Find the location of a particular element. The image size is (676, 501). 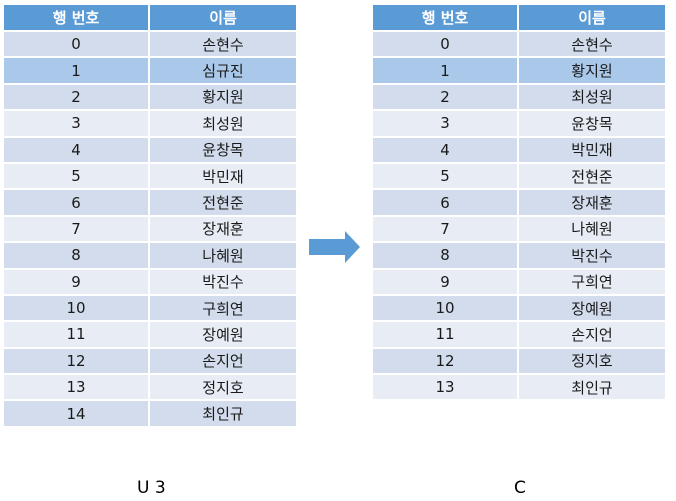

right-header-row: 행 번호 이름 is located at coordinates (520, 18).